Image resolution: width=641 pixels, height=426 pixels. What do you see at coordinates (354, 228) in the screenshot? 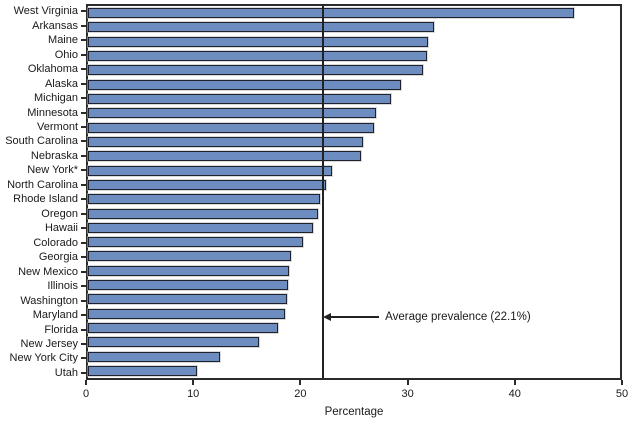
I see `bar-row-hawaii` at bounding box center [354, 228].